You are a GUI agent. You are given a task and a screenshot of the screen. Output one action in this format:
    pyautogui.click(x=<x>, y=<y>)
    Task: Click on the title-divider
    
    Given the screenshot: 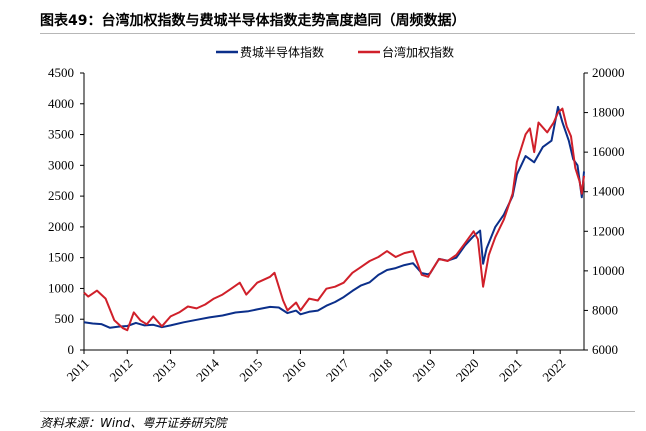 What is the action you would take?
    pyautogui.click(x=337, y=33)
    